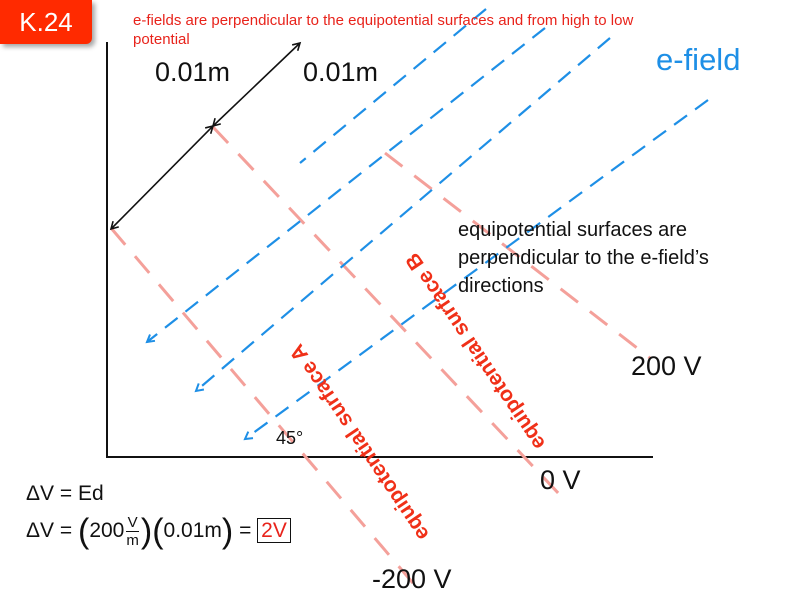 This screenshot has width=800, height=600. What do you see at coordinates (49, 531) in the screenshot?
I see `equation-prefix: ΔV =` at bounding box center [49, 531].